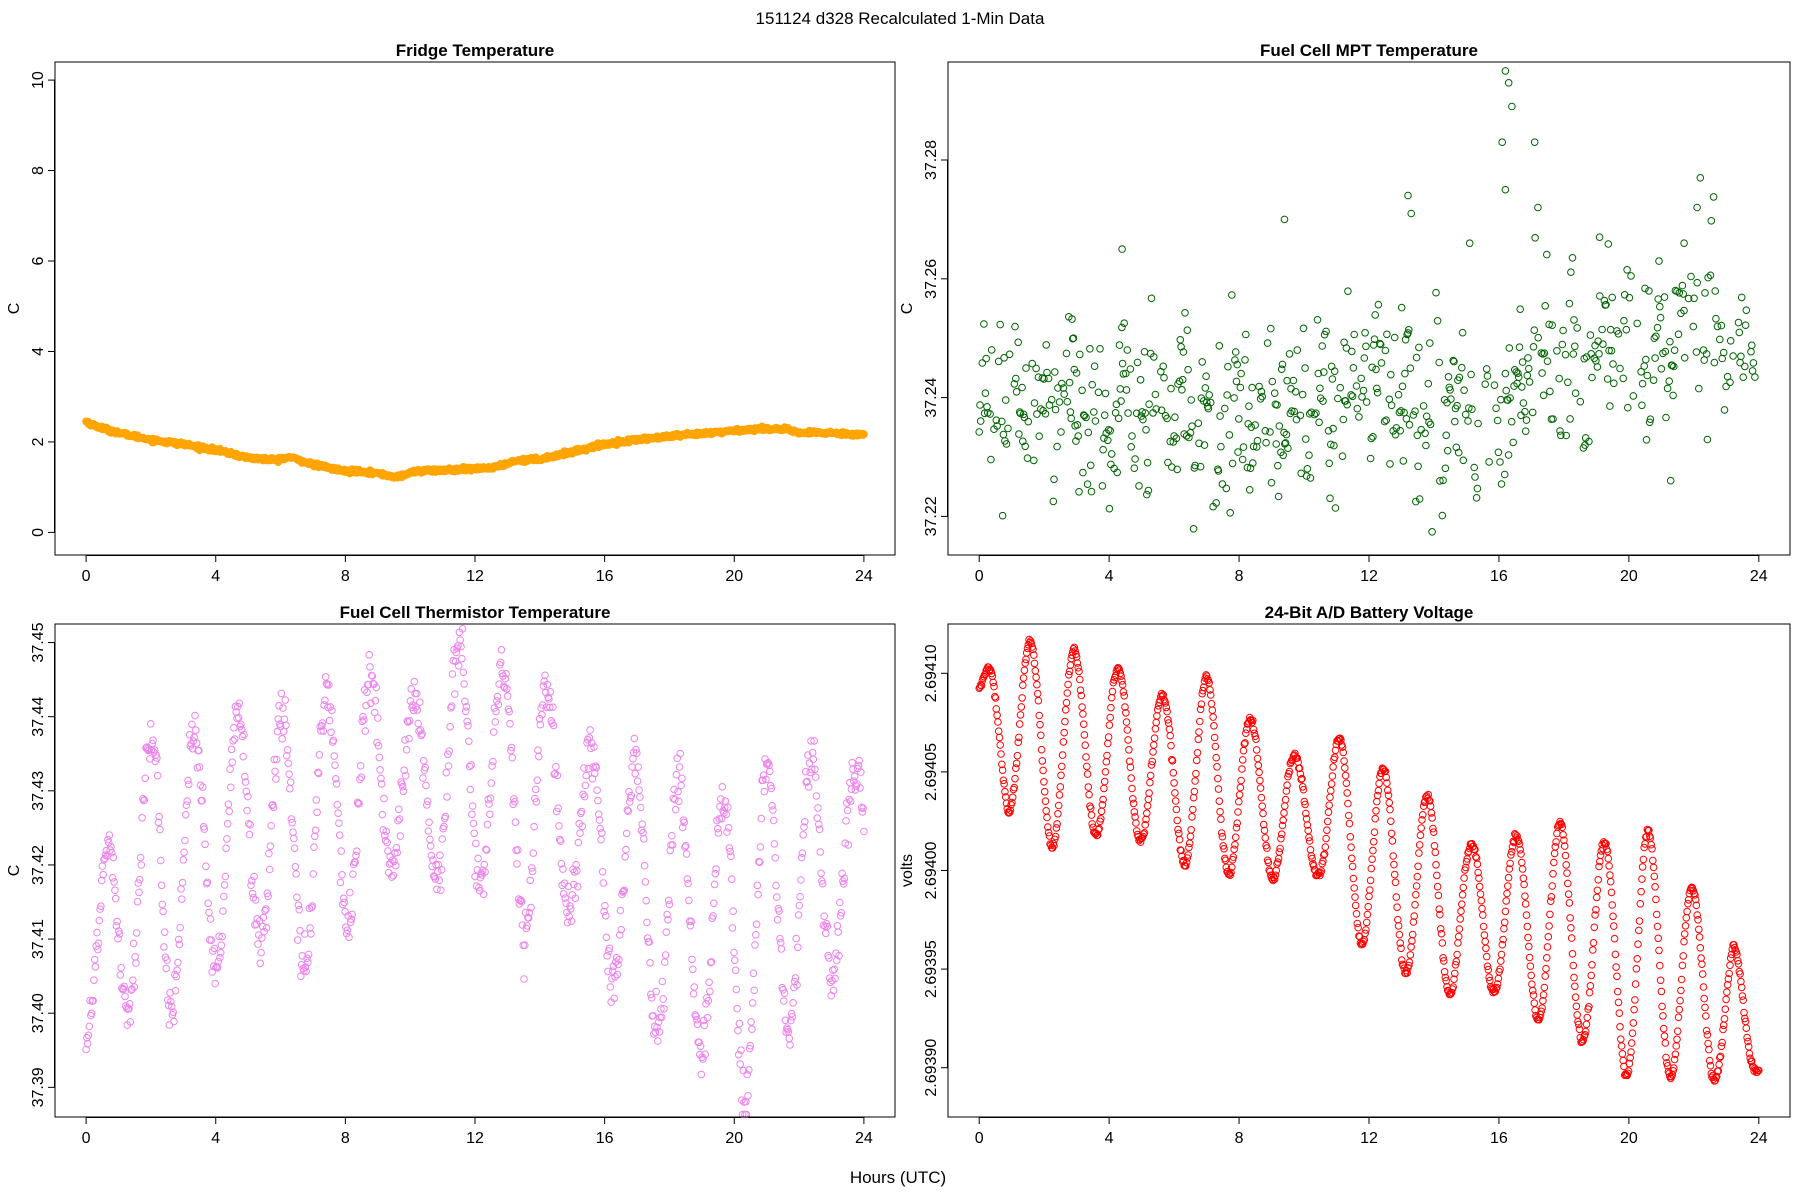 This screenshot has width=1800, height=1200. I want to click on x-tick-label: 12, so click(475, 1138).